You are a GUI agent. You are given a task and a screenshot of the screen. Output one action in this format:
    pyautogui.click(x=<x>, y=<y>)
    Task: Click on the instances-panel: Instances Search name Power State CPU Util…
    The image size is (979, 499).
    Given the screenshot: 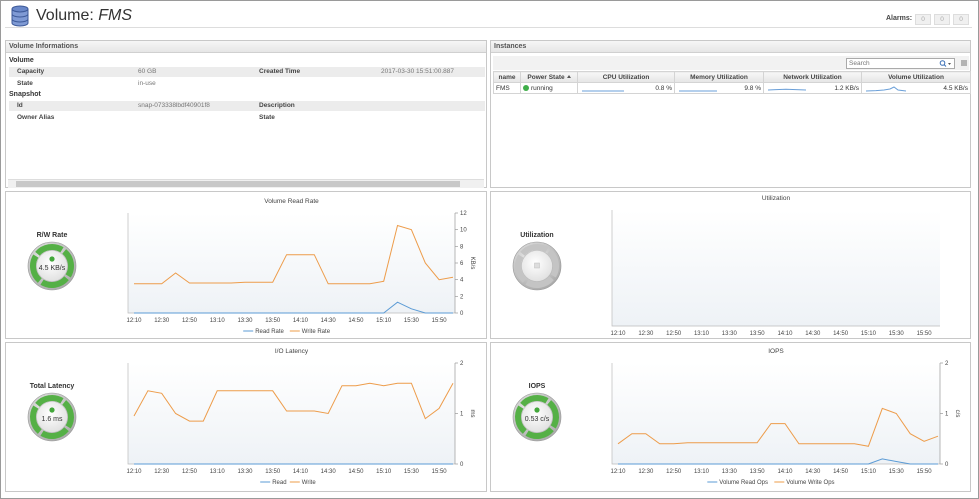 What is the action you would take?
    pyautogui.click(x=730, y=114)
    